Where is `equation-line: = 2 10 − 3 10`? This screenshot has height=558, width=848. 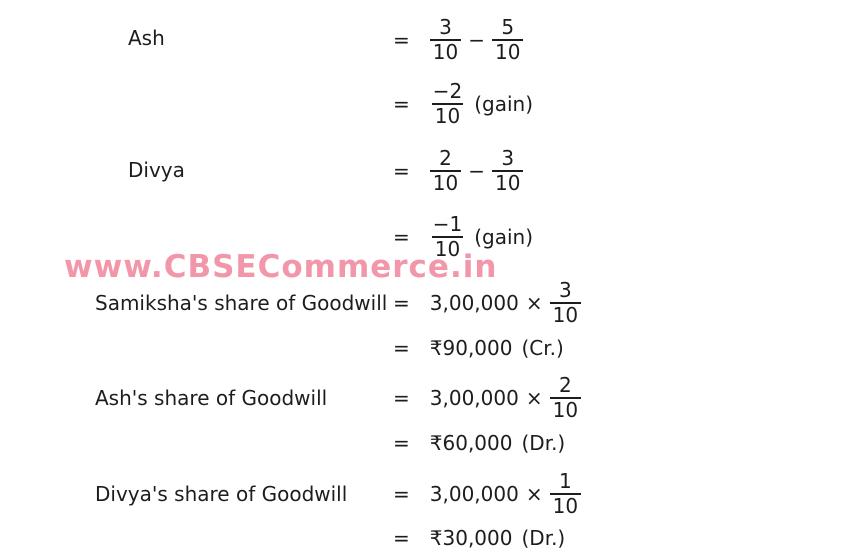
equation-line: = 2 10 − 3 10 is located at coordinates (458, 170).